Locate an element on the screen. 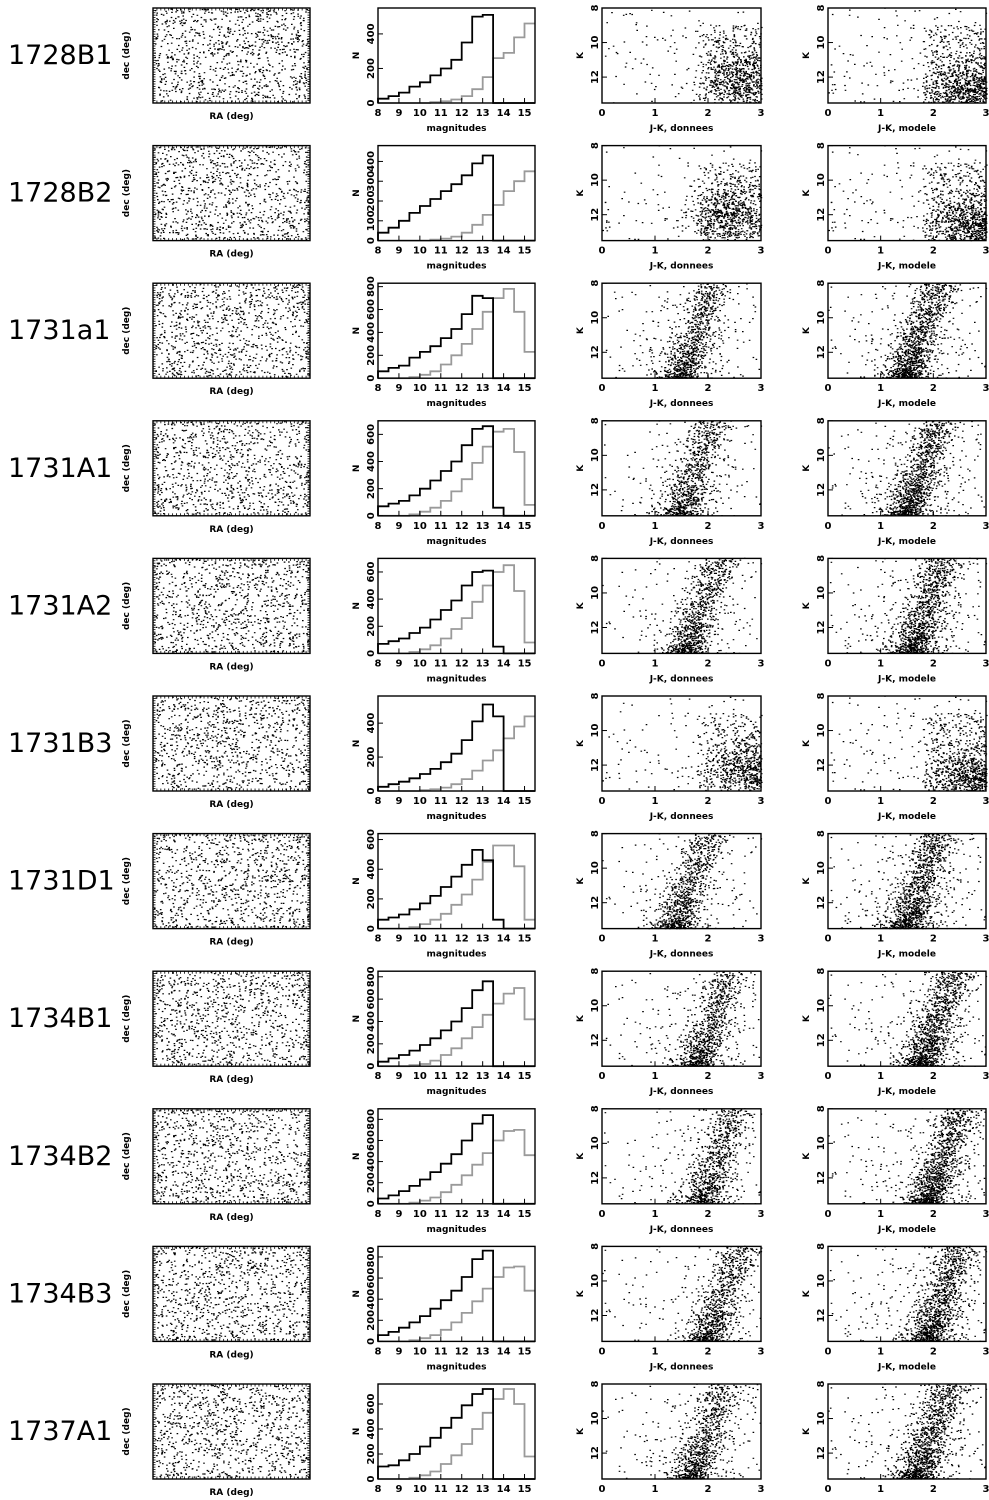 The height and width of the screenshot is (1500, 989). field-label: 1731a1 is located at coordinates (59, 330).